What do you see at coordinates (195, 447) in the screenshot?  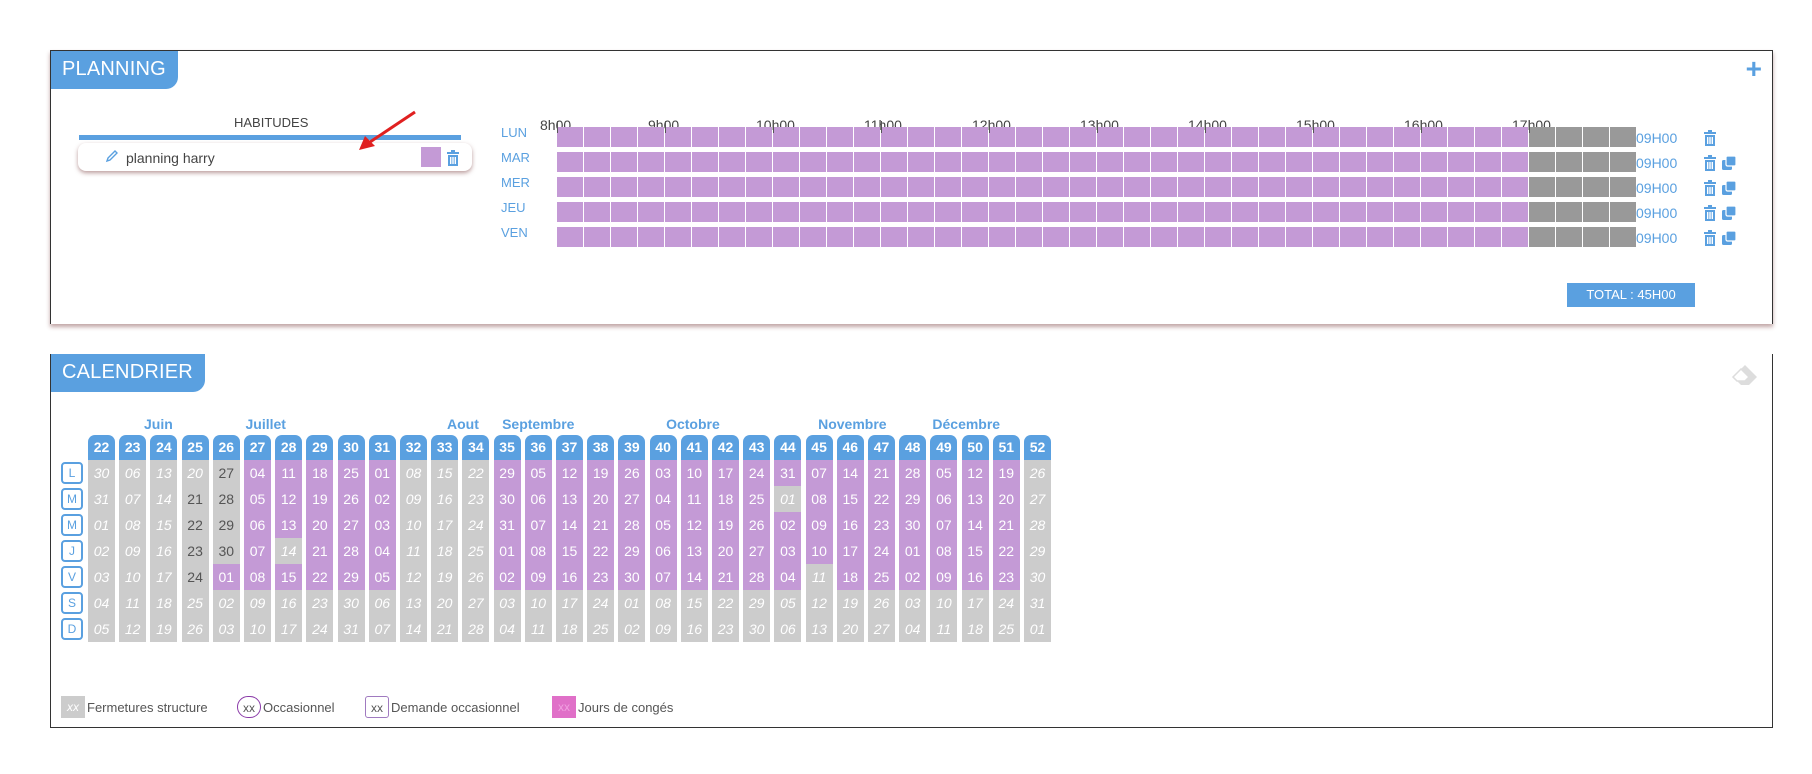 I see `week-number: 25` at bounding box center [195, 447].